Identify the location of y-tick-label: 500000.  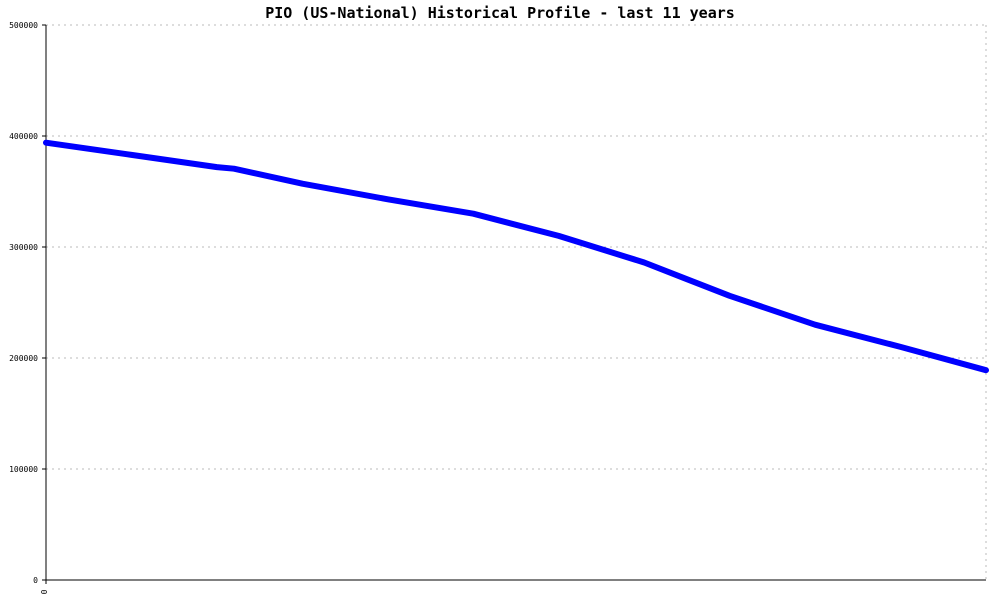
(23, 25).